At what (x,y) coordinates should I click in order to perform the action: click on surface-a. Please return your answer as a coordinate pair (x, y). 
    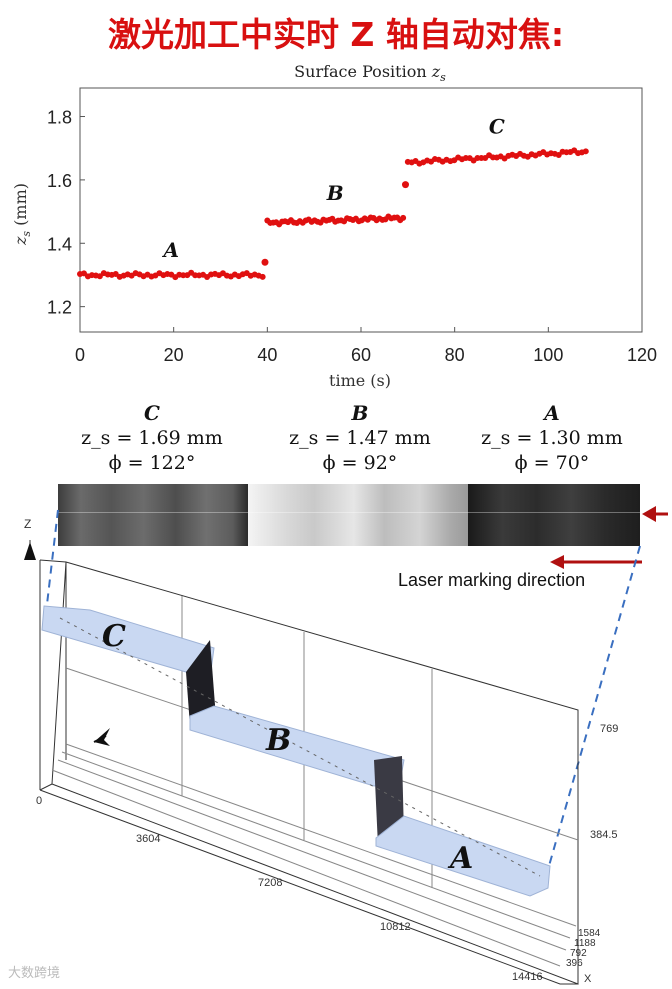
    Looking at the image, I should click on (463, 856).